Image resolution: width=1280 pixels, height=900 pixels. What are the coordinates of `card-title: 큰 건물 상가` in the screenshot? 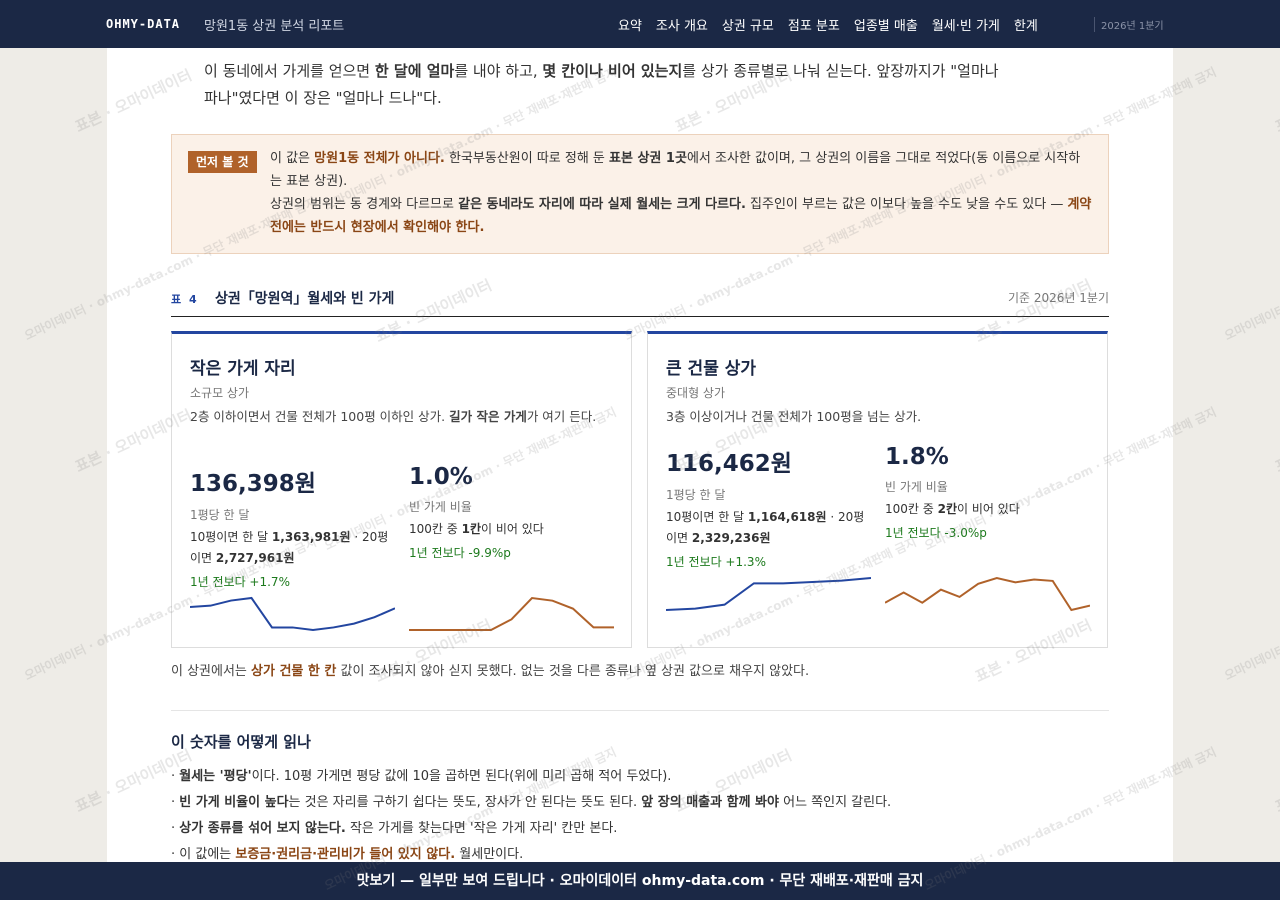 It's located at (711, 369).